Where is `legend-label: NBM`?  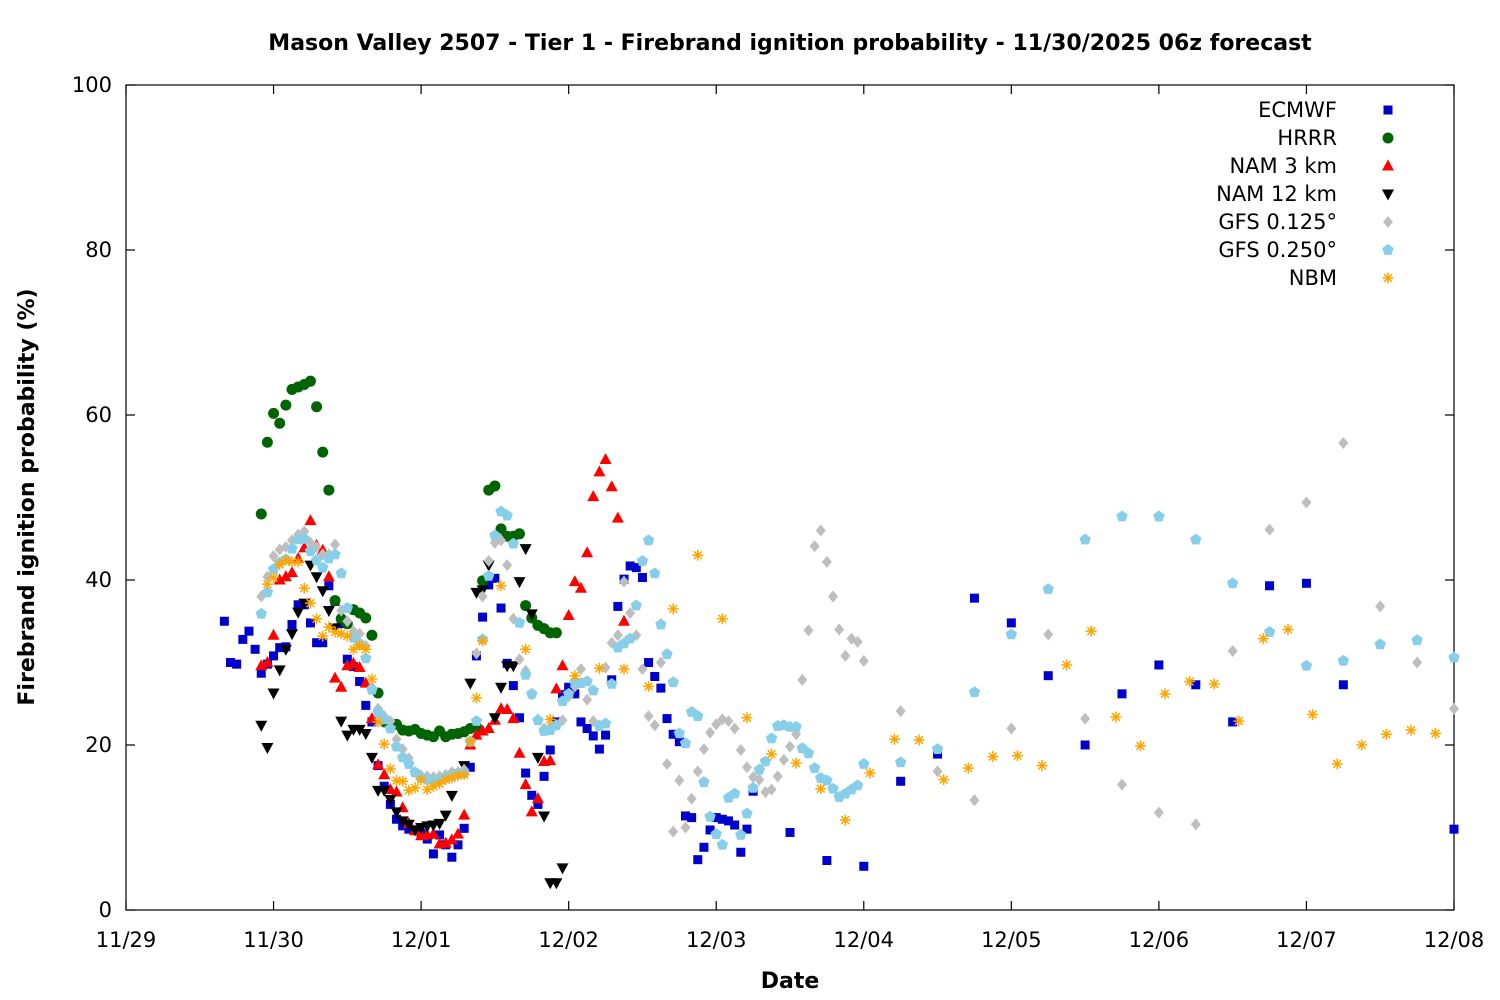
legend-label: NBM is located at coordinates (1313, 278).